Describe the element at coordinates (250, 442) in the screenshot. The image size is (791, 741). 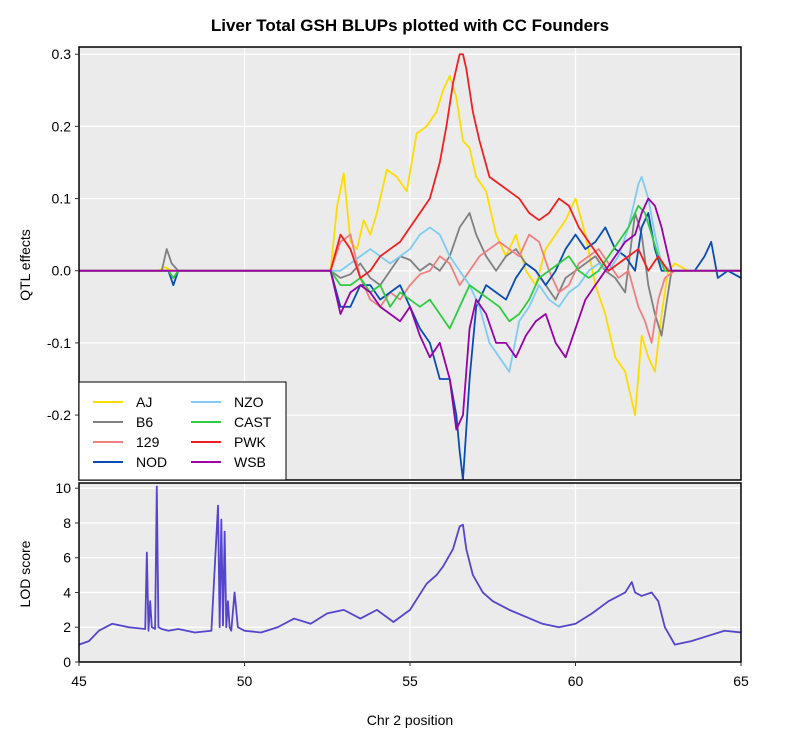
I see `legend-label: PWK` at that location.